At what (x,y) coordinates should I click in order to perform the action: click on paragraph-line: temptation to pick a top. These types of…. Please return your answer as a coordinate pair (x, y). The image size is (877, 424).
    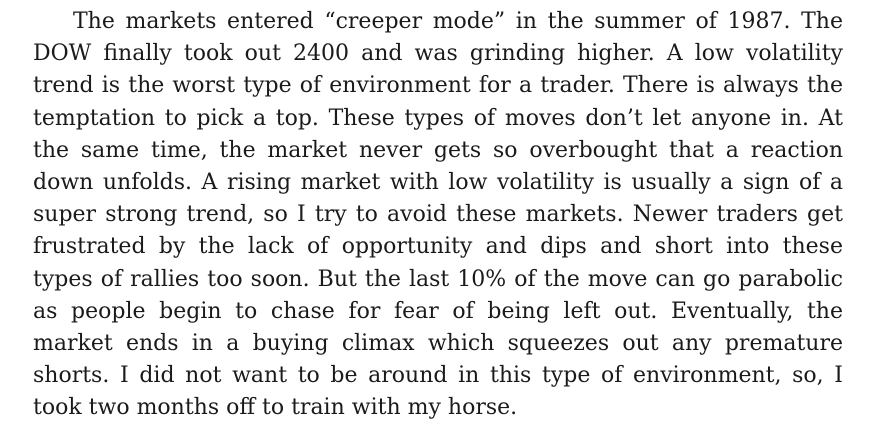
    Looking at the image, I should click on (438, 118).